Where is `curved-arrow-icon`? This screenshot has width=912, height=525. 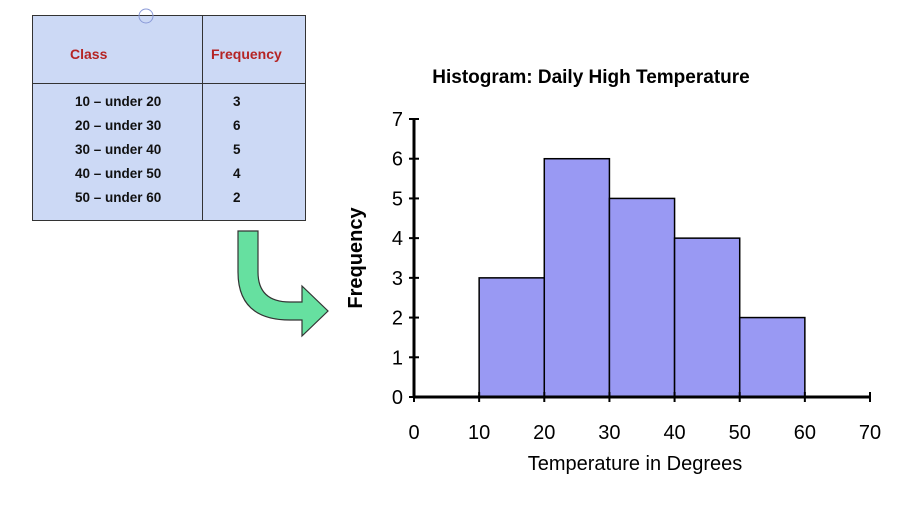
curved-arrow-icon is located at coordinates (283, 284).